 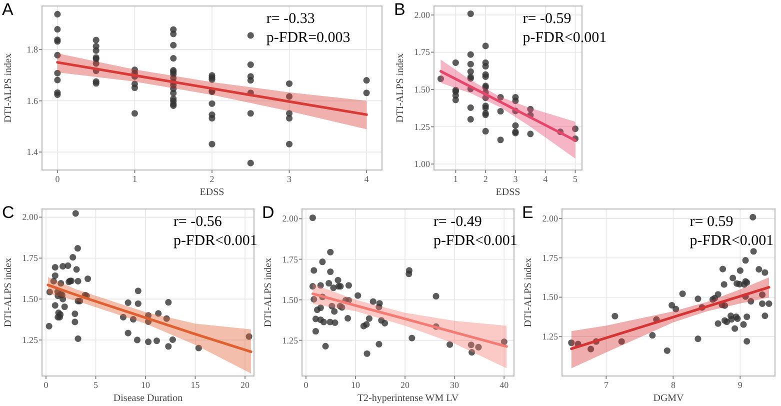 What do you see at coordinates (8, 212) in the screenshot?
I see `chart-title: C` at bounding box center [8, 212].